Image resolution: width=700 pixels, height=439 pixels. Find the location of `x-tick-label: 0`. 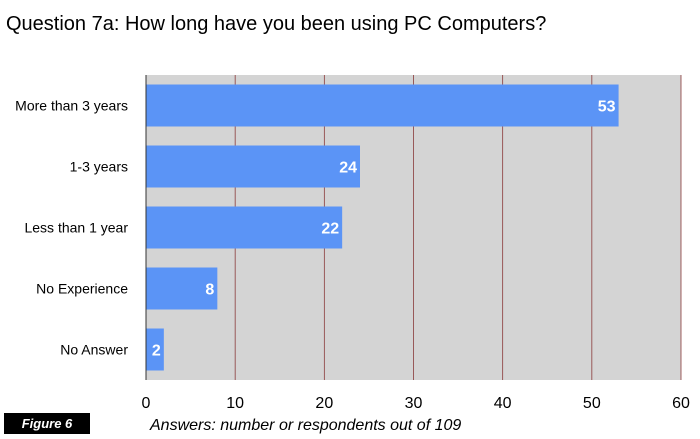

x-tick-label: 0 is located at coordinates (146, 403).